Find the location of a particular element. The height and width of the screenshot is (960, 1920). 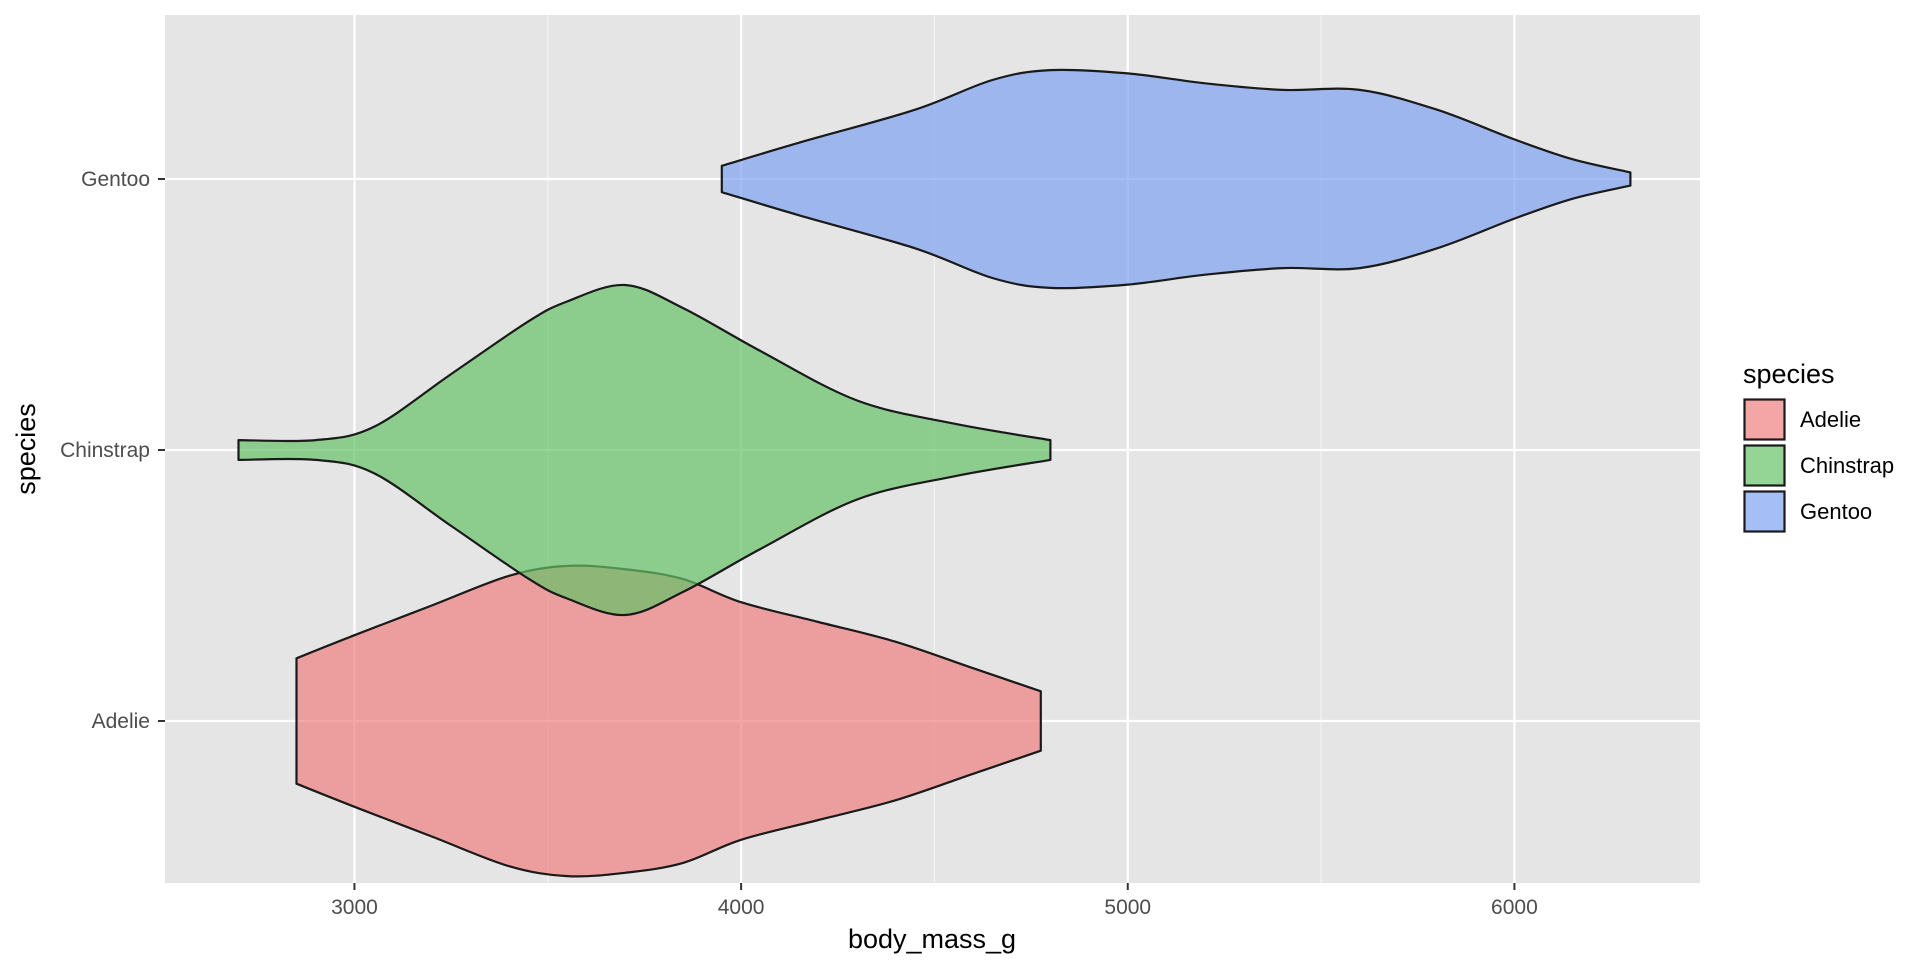

y-axis-title: species is located at coordinates (26, 449).